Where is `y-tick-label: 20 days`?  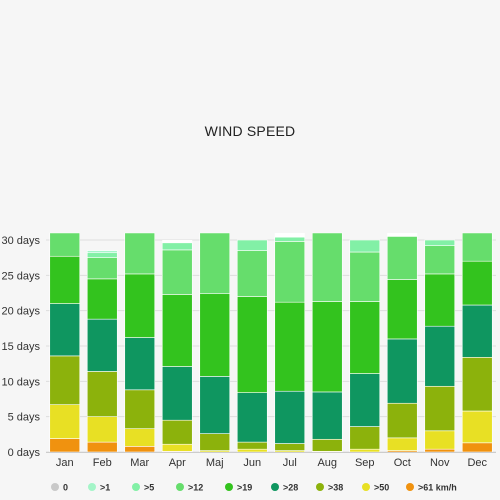 y-tick-label: 20 days is located at coordinates (20, 312).